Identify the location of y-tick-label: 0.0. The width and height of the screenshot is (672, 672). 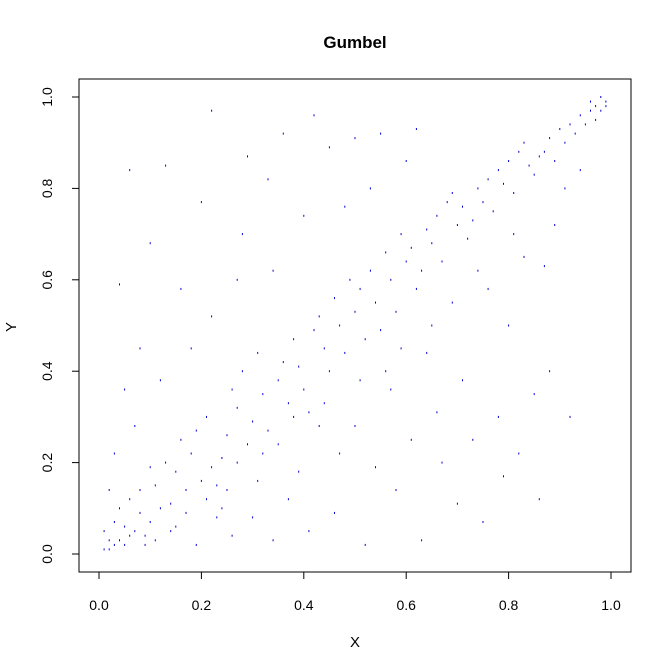
(47, 554).